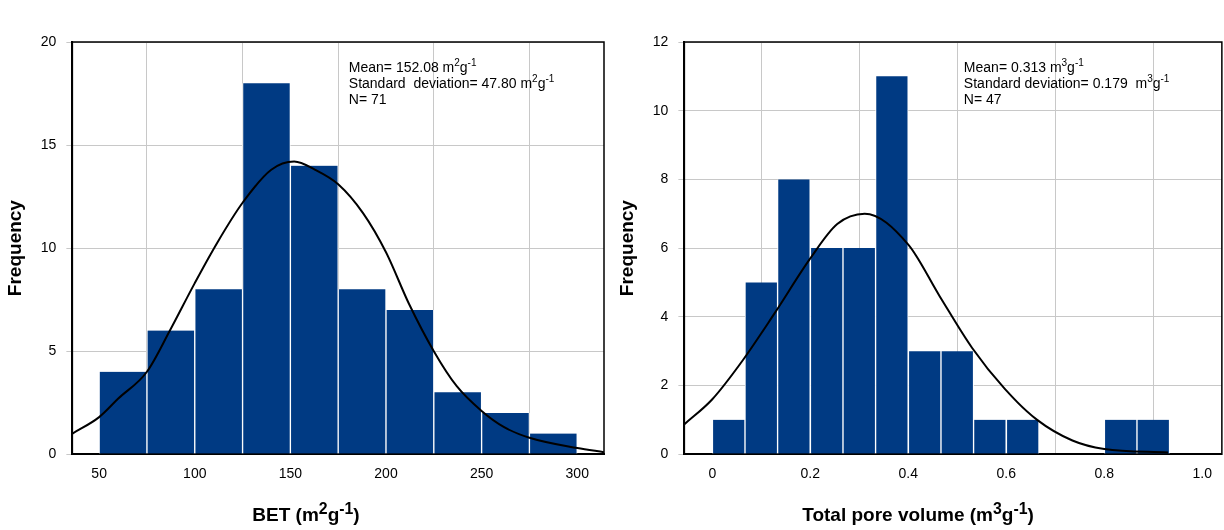  I want to click on x-tick-label: 250, so click(481, 473).